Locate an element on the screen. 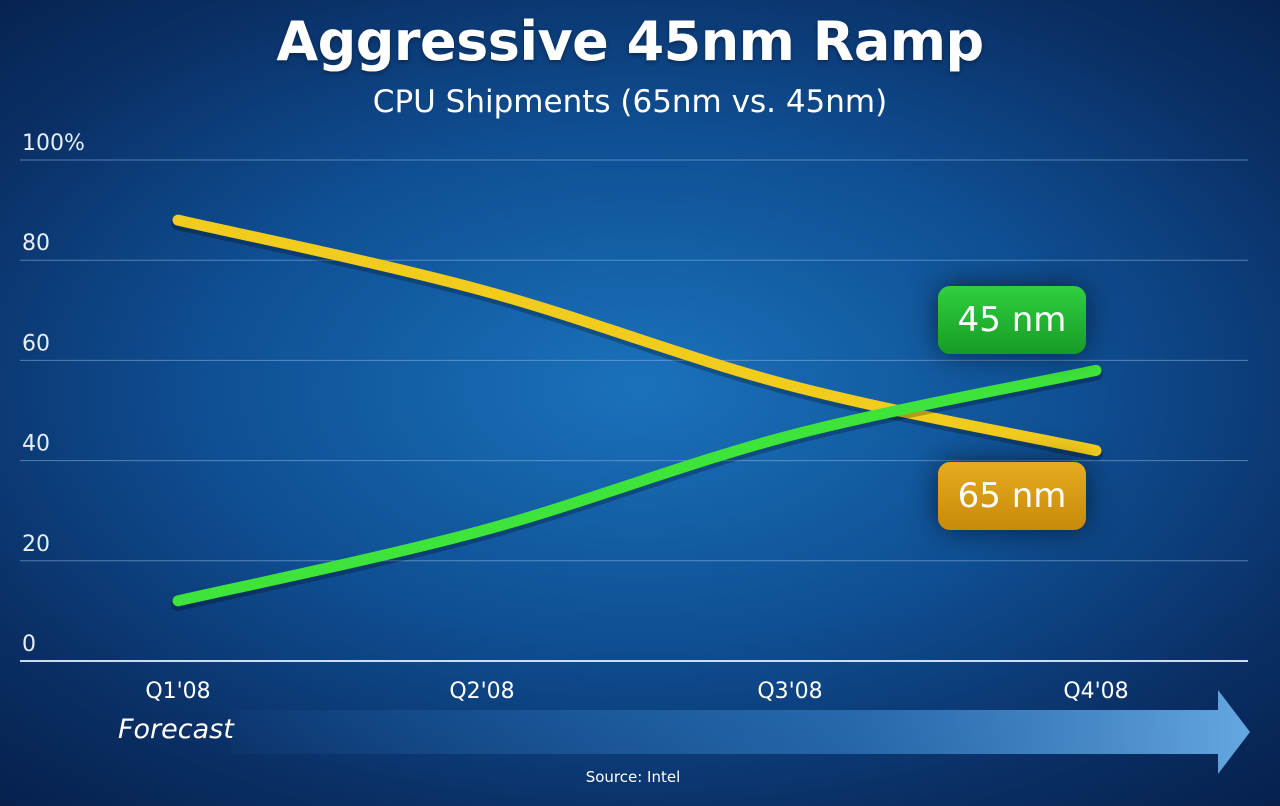 The width and height of the screenshot is (1280, 806). x-tick-label: Q1'08 is located at coordinates (177, 691).